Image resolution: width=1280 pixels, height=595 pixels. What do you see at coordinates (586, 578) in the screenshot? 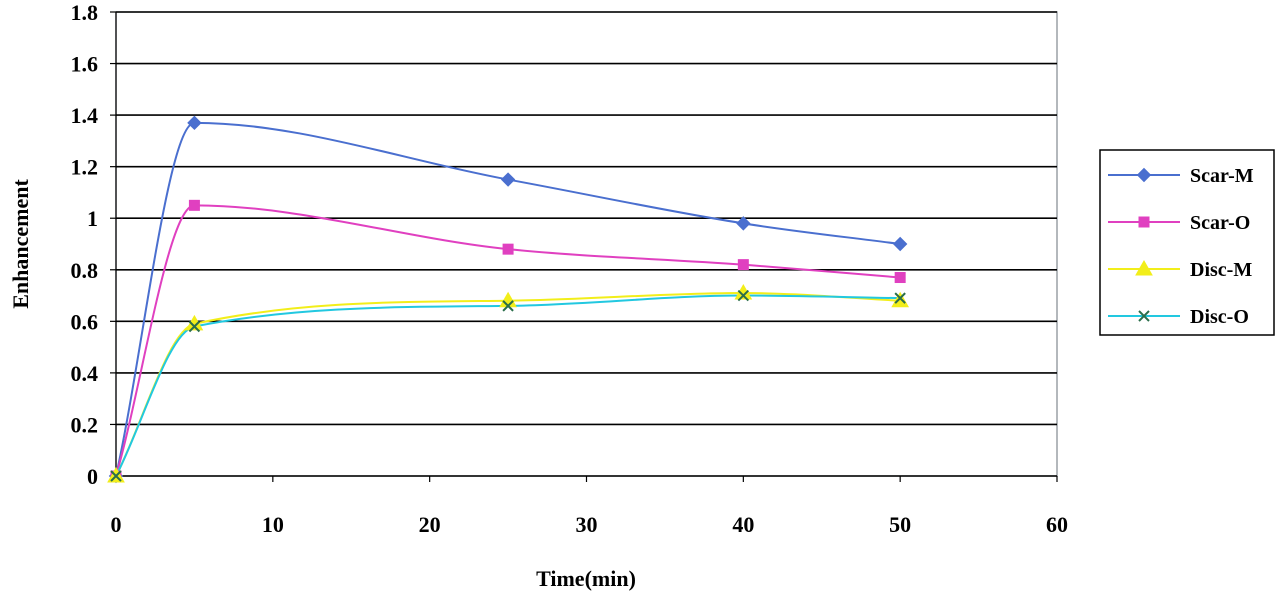
I see `x-axis-title: Time(min)` at bounding box center [586, 578].